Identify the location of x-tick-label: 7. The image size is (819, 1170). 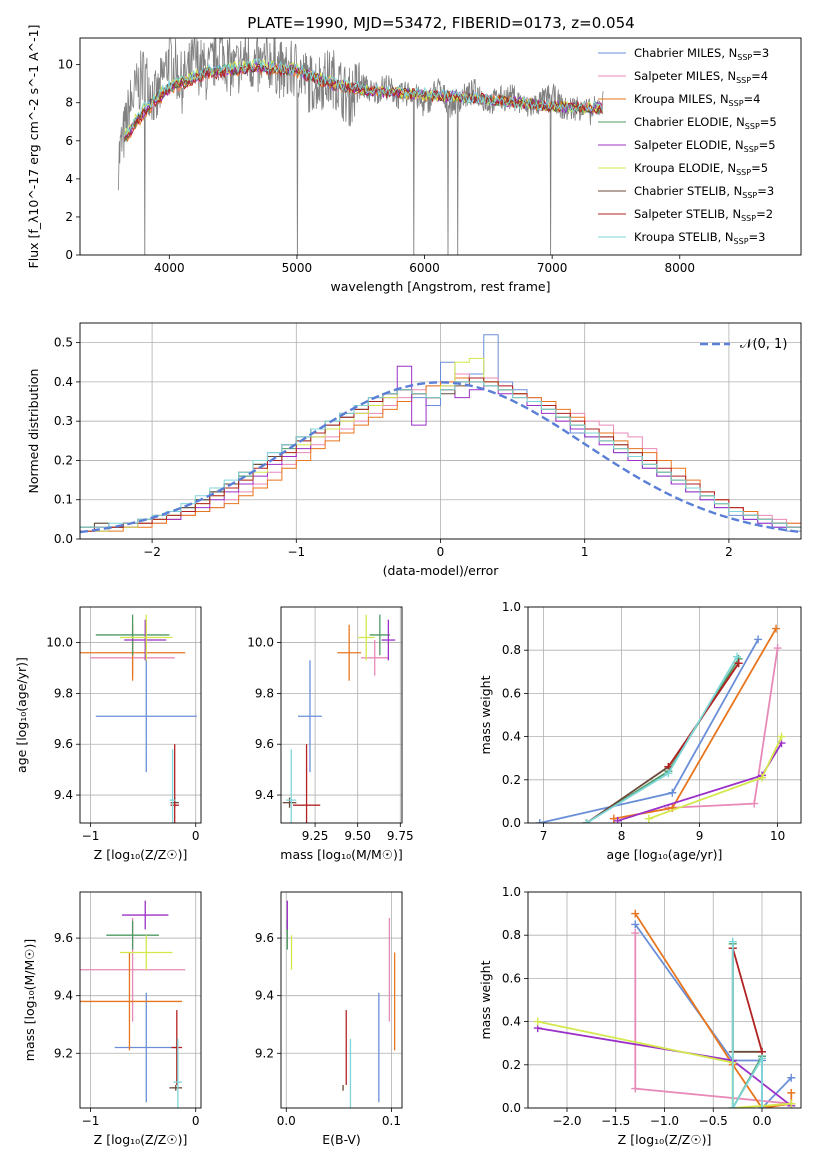
(544, 836).